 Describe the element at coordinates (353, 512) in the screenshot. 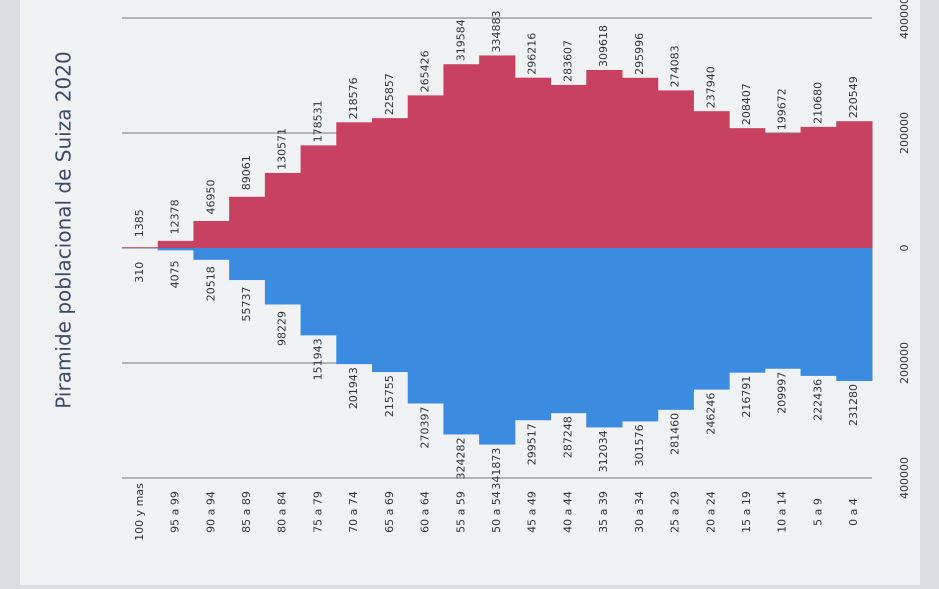

I see `category-label: 70 a 74` at that location.